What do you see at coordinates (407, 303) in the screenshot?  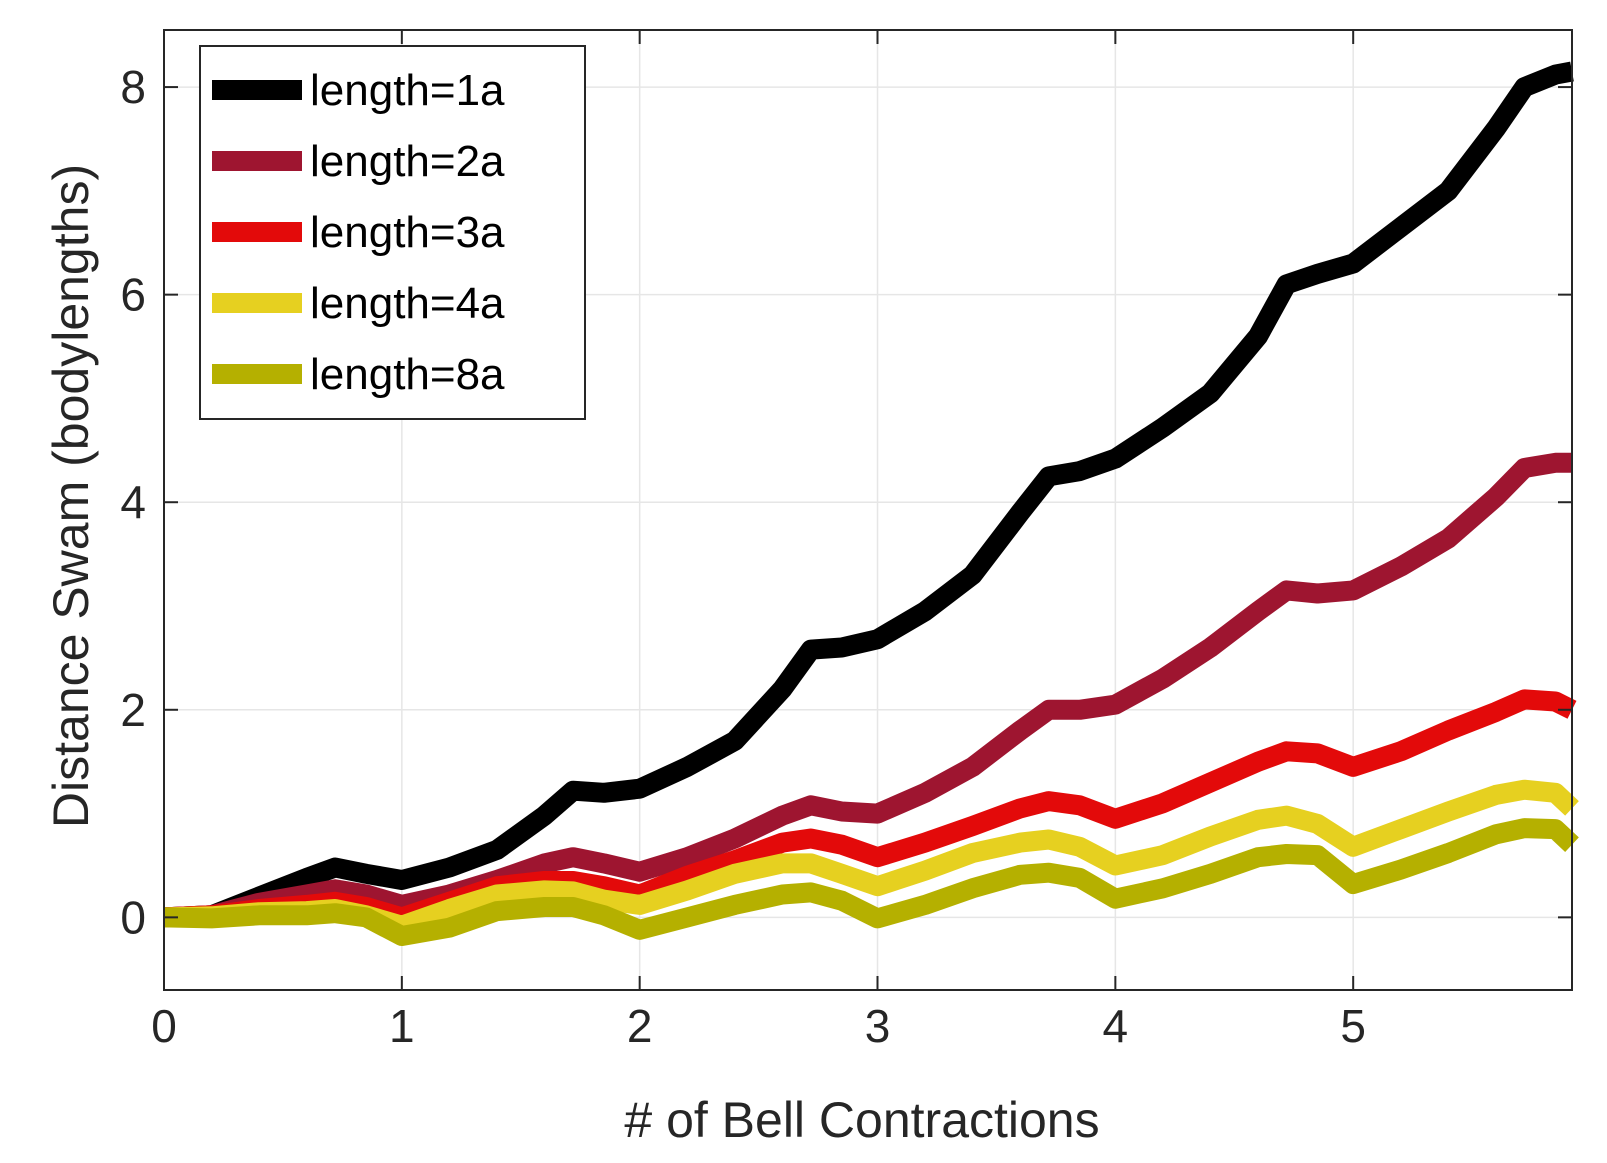 I see `legend-label: length=4a` at bounding box center [407, 303].